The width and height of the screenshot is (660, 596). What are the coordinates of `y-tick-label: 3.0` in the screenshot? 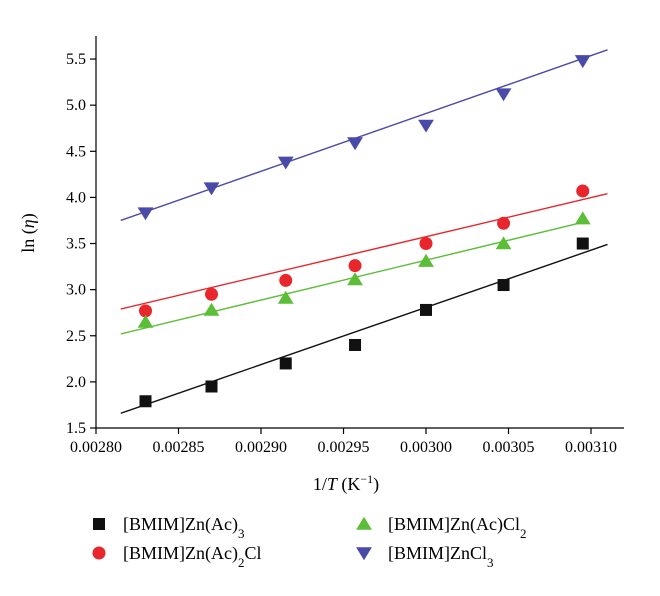 It's located at (76, 290).